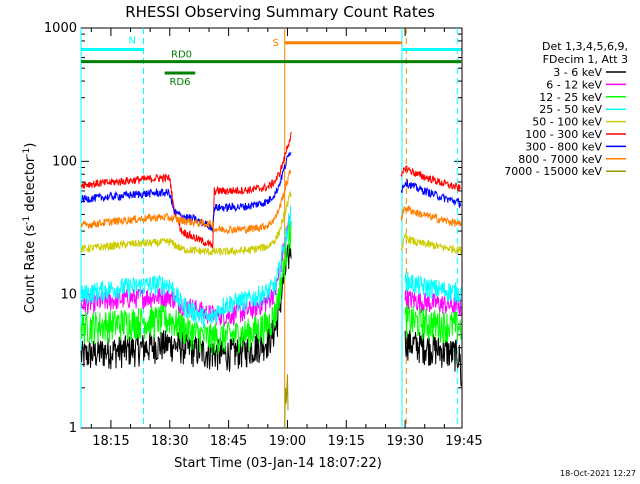 The image size is (640, 484). I want to click on legend-header-line: FDecim 1, Att 3, so click(585, 59).